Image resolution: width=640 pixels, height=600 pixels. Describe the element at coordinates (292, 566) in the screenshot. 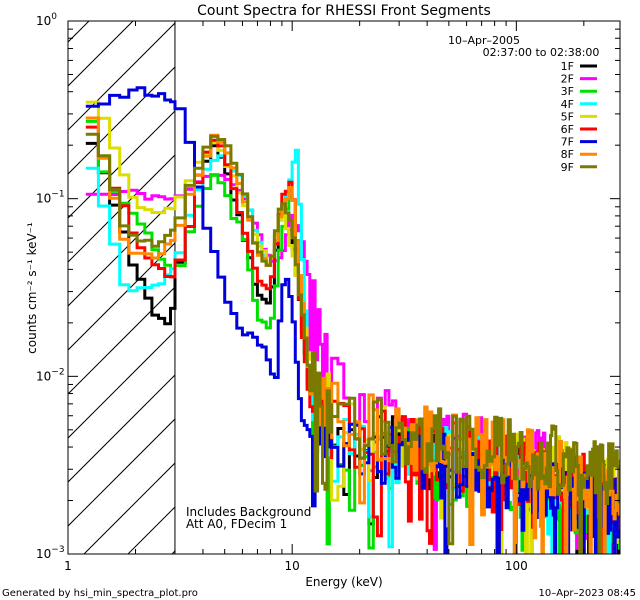

I see `x-tick-label: 10` at that location.